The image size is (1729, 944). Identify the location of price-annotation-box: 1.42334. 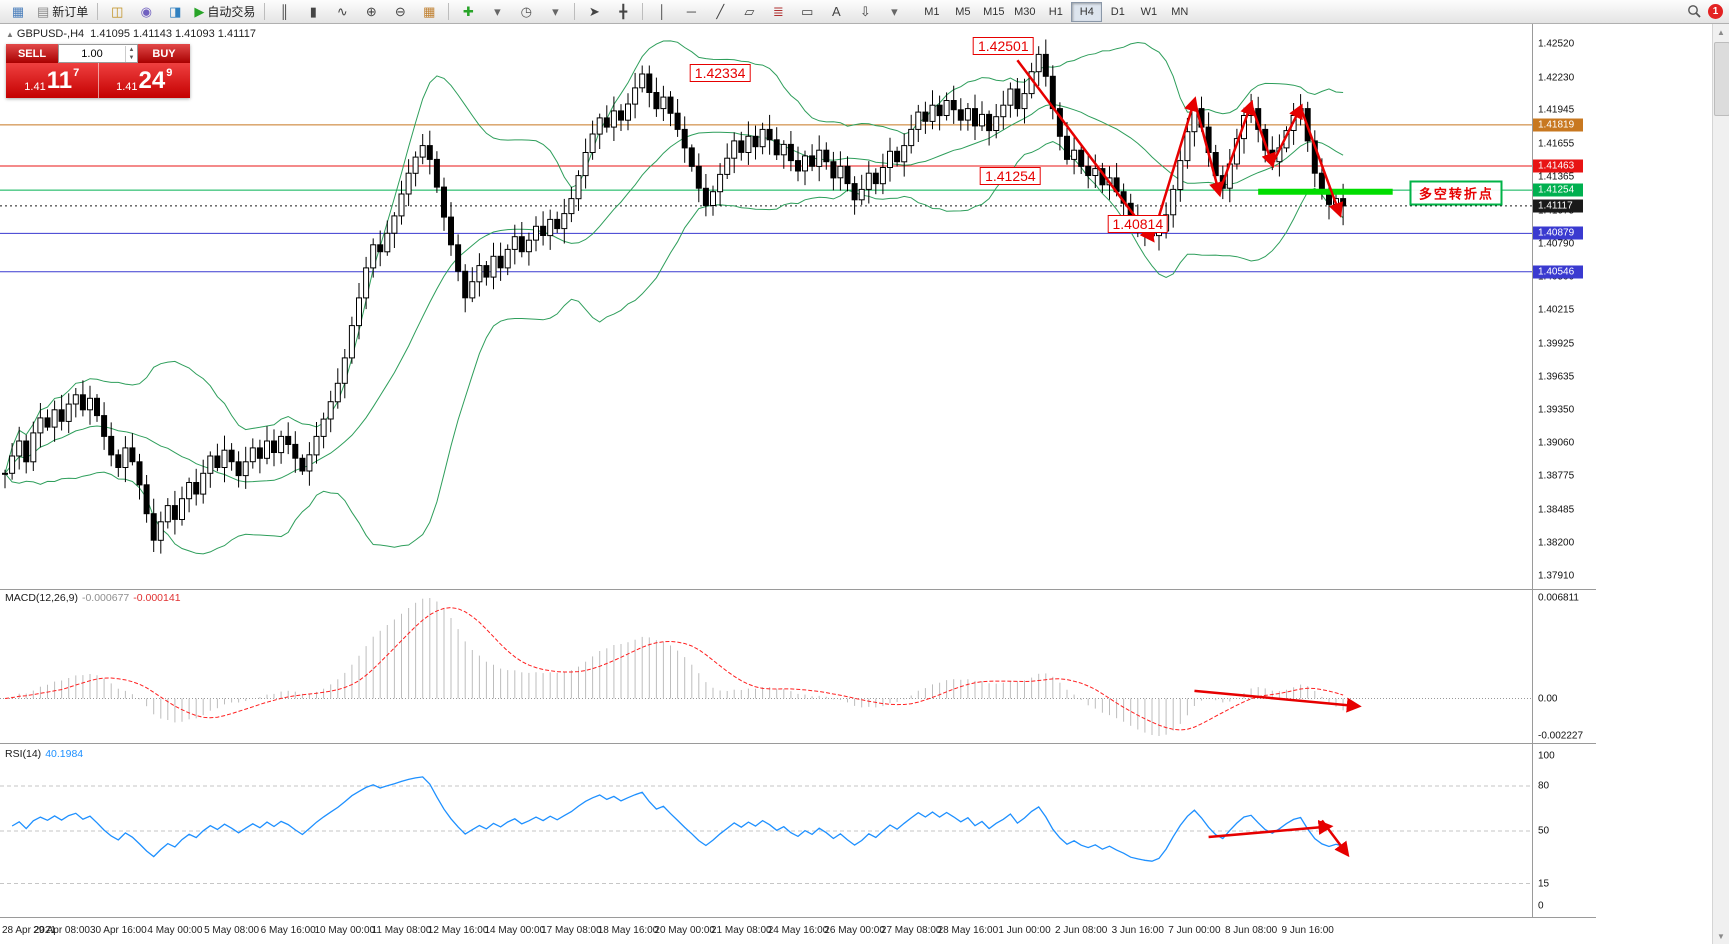
(720, 72).